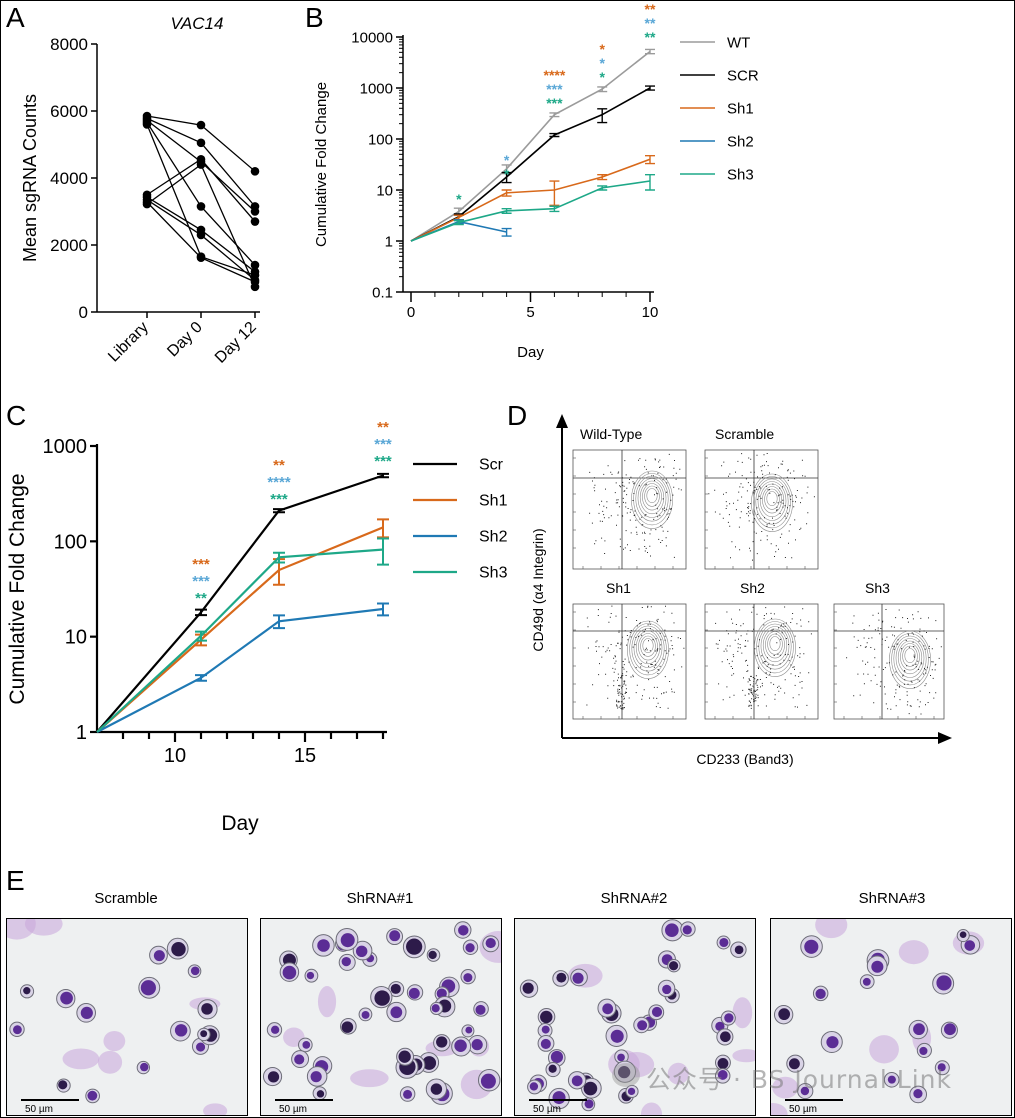 This screenshot has height=1118, width=1015. What do you see at coordinates (411, 312) in the screenshot?
I see `x-tick-label: 0` at bounding box center [411, 312].